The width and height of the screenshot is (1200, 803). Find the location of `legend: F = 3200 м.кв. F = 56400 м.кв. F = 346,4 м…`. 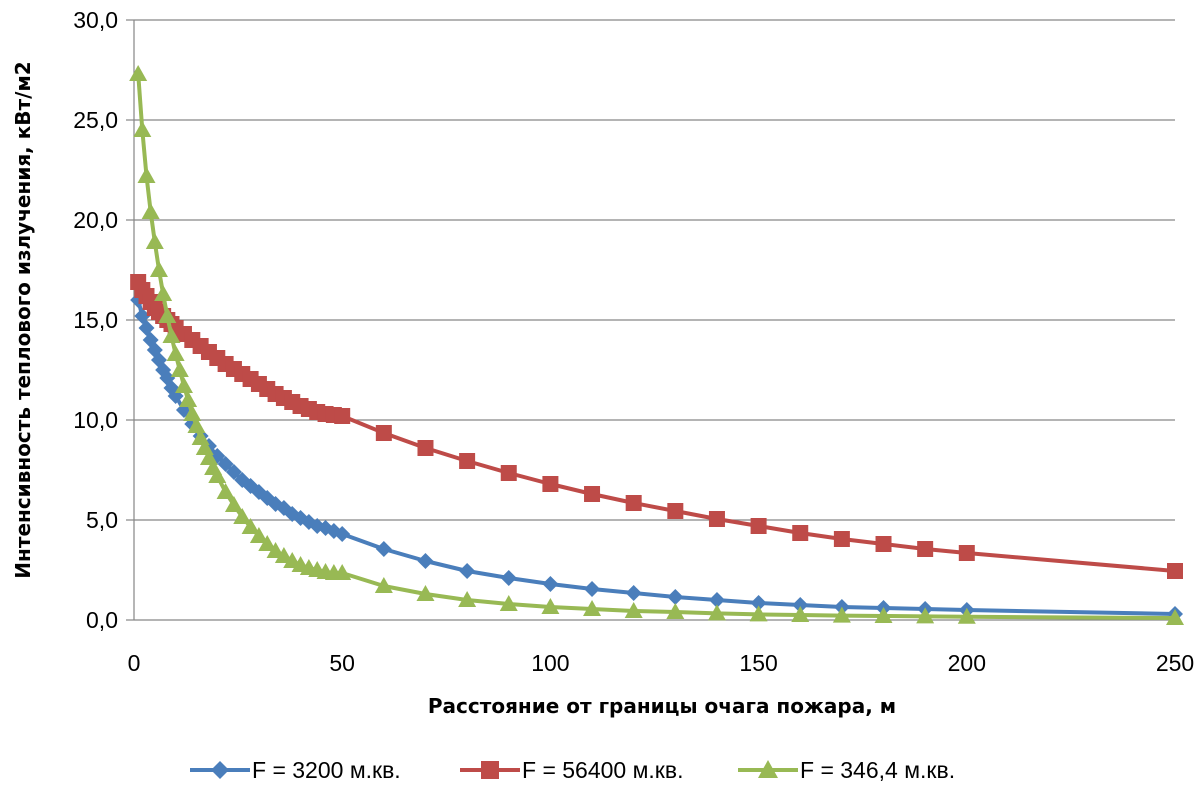

legend: F = 3200 м.кв. F = 56400 м.кв. F = 346,4 м… is located at coordinates (572, 770).